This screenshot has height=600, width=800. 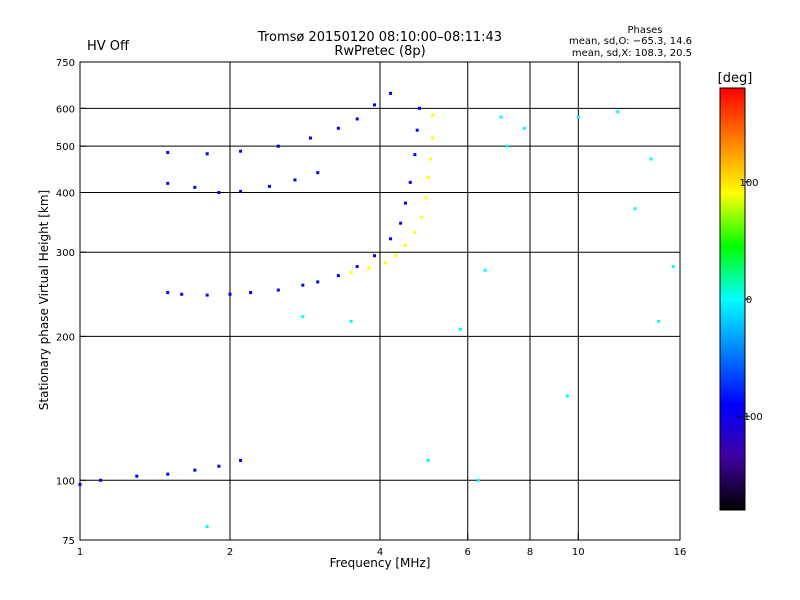 What do you see at coordinates (468, 552) in the screenshot?
I see `x-tick-label: 6` at bounding box center [468, 552].